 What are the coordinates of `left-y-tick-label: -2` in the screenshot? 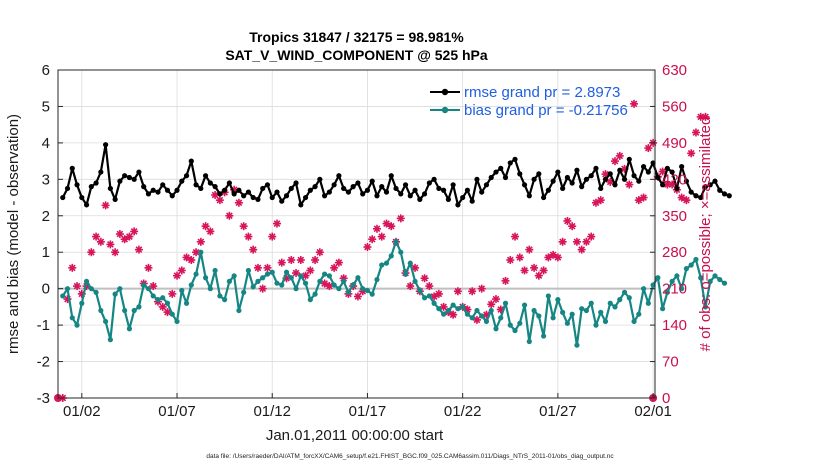 It's located at (43, 362).